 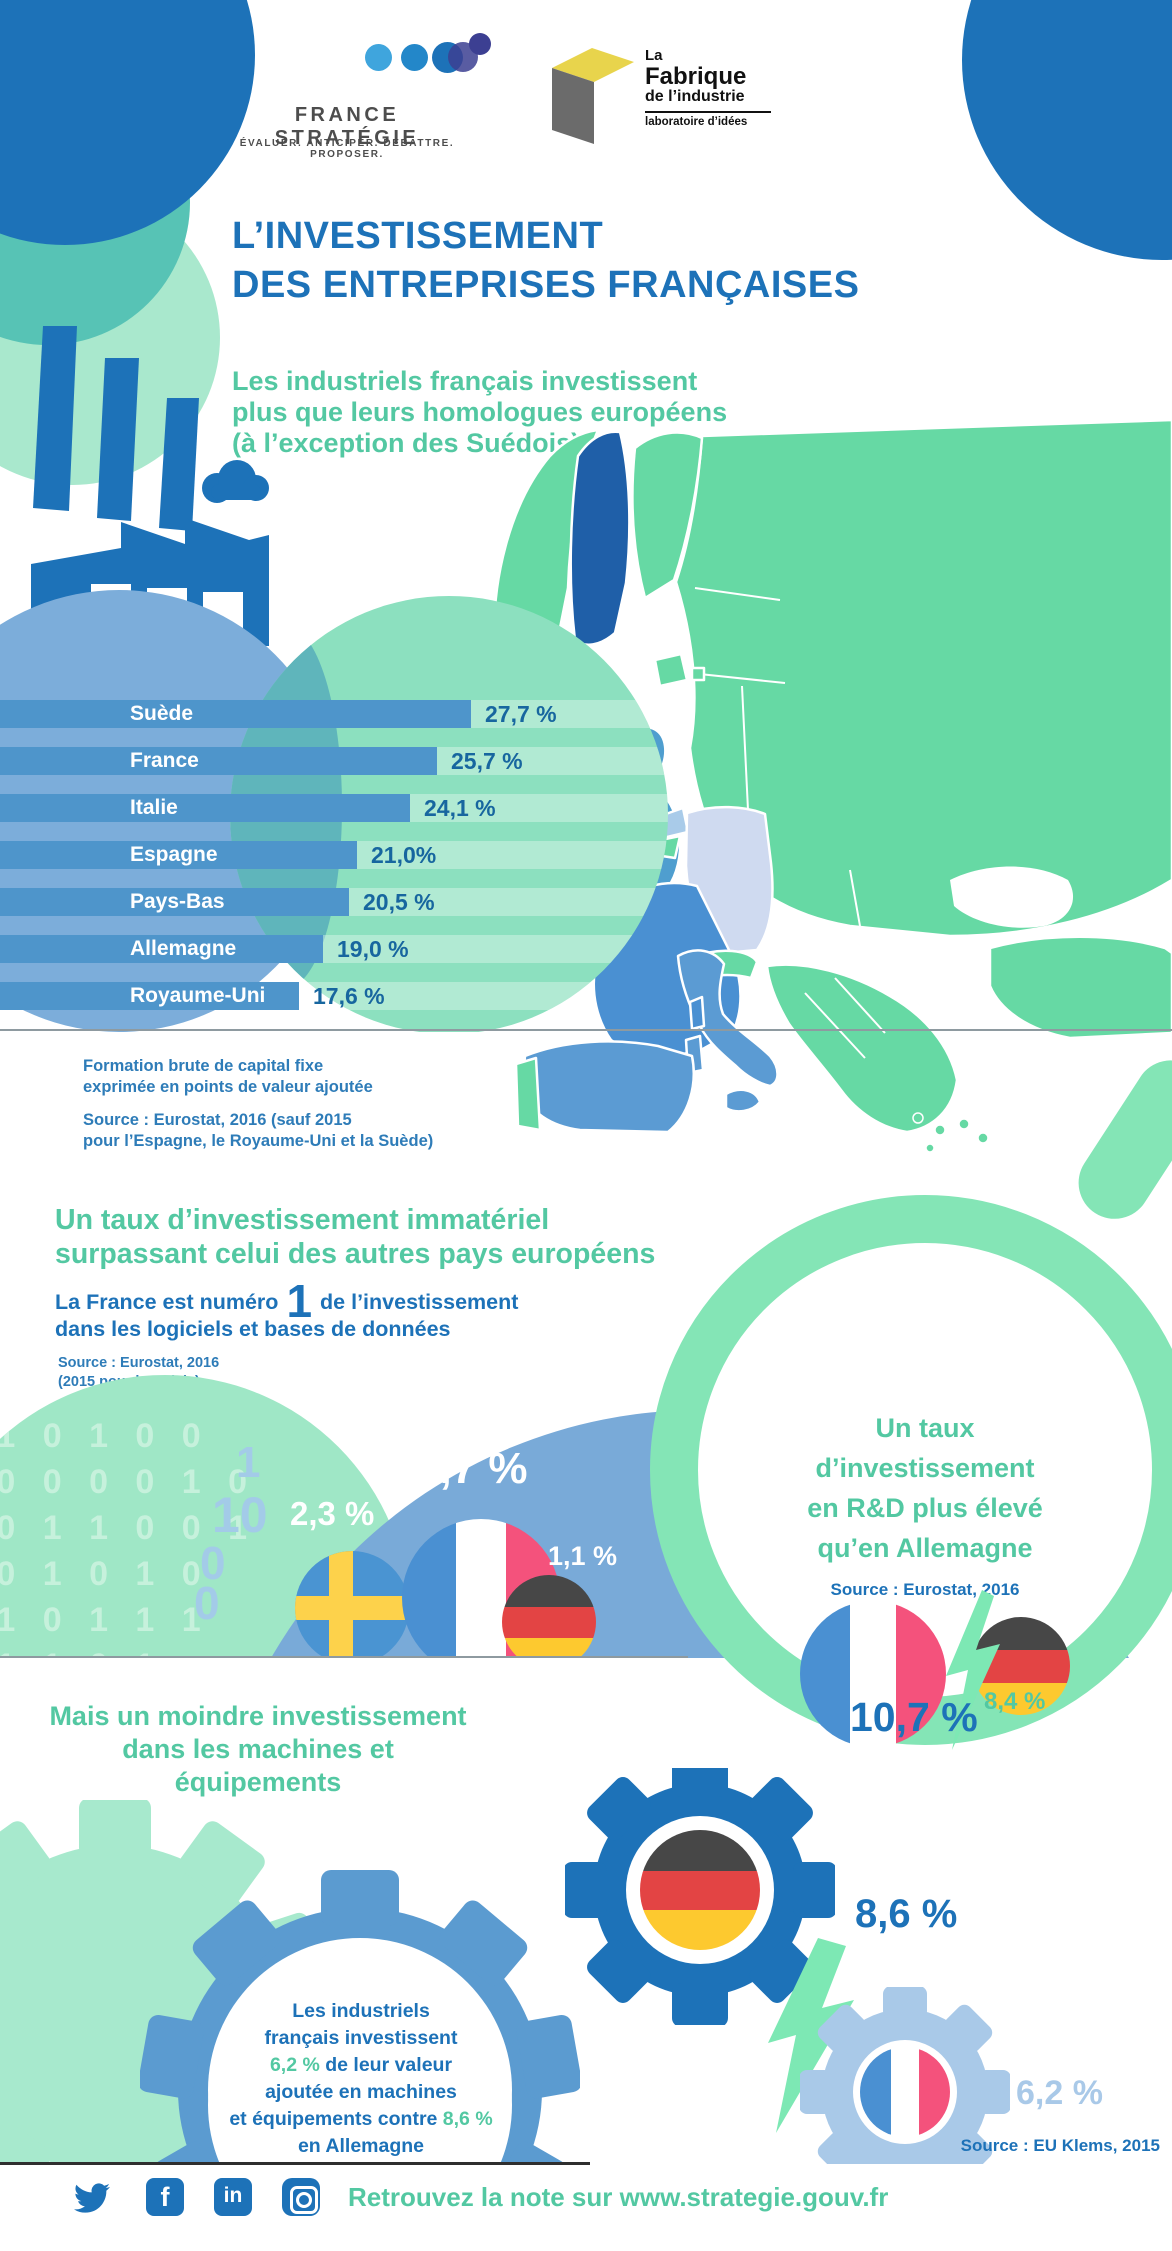 What do you see at coordinates (105, 1574) in the screenshot?
I see `binary-row: 1 0 1 0 1 0` at bounding box center [105, 1574].